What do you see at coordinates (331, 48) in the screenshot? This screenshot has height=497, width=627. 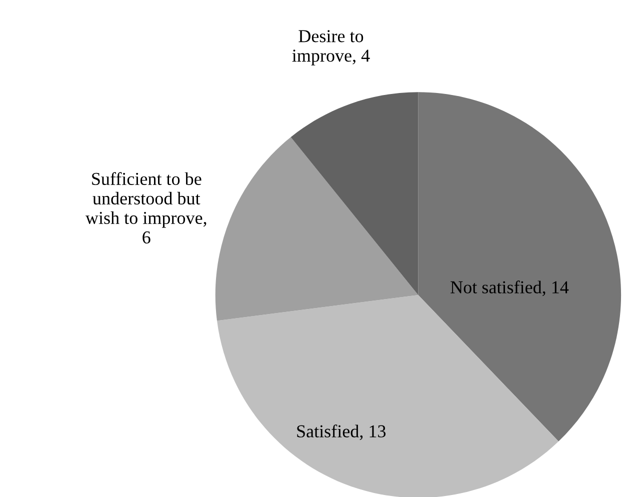 I see `slice-label: Desire to improve, 4` at bounding box center [331, 48].